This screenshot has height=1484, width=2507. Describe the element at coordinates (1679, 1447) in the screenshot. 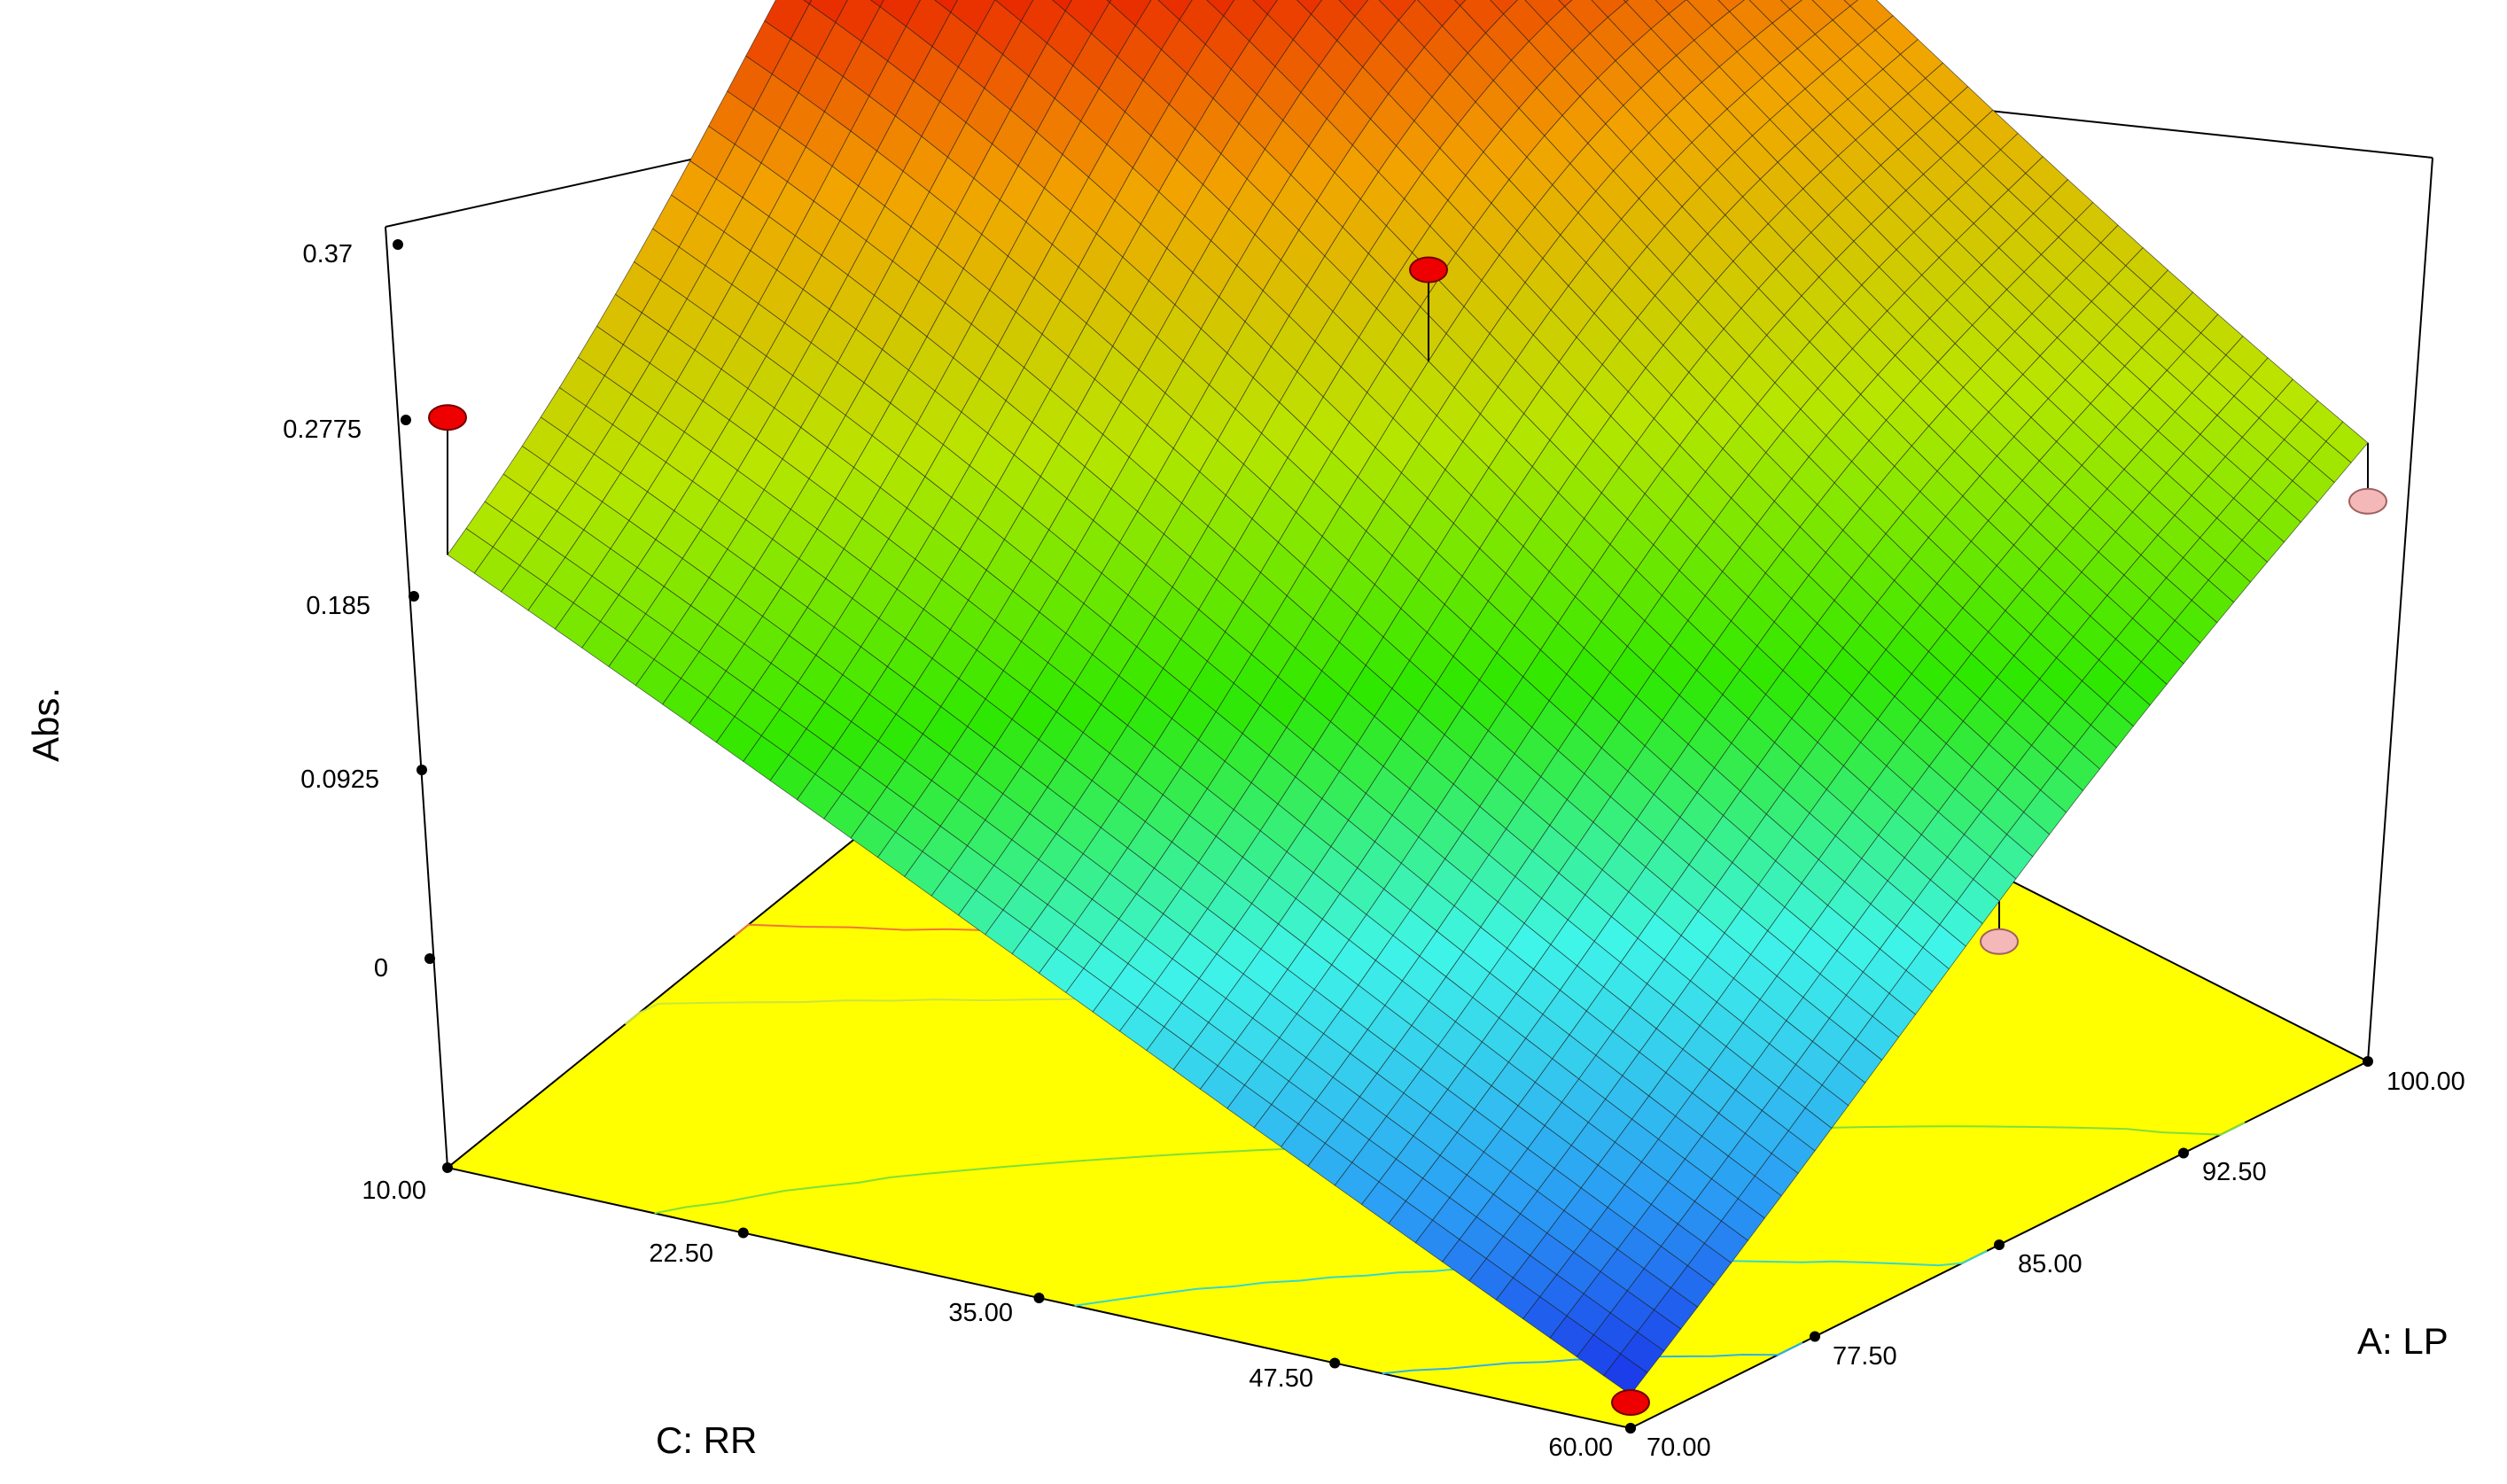

I see `a-tick-label: 70.00` at that location.